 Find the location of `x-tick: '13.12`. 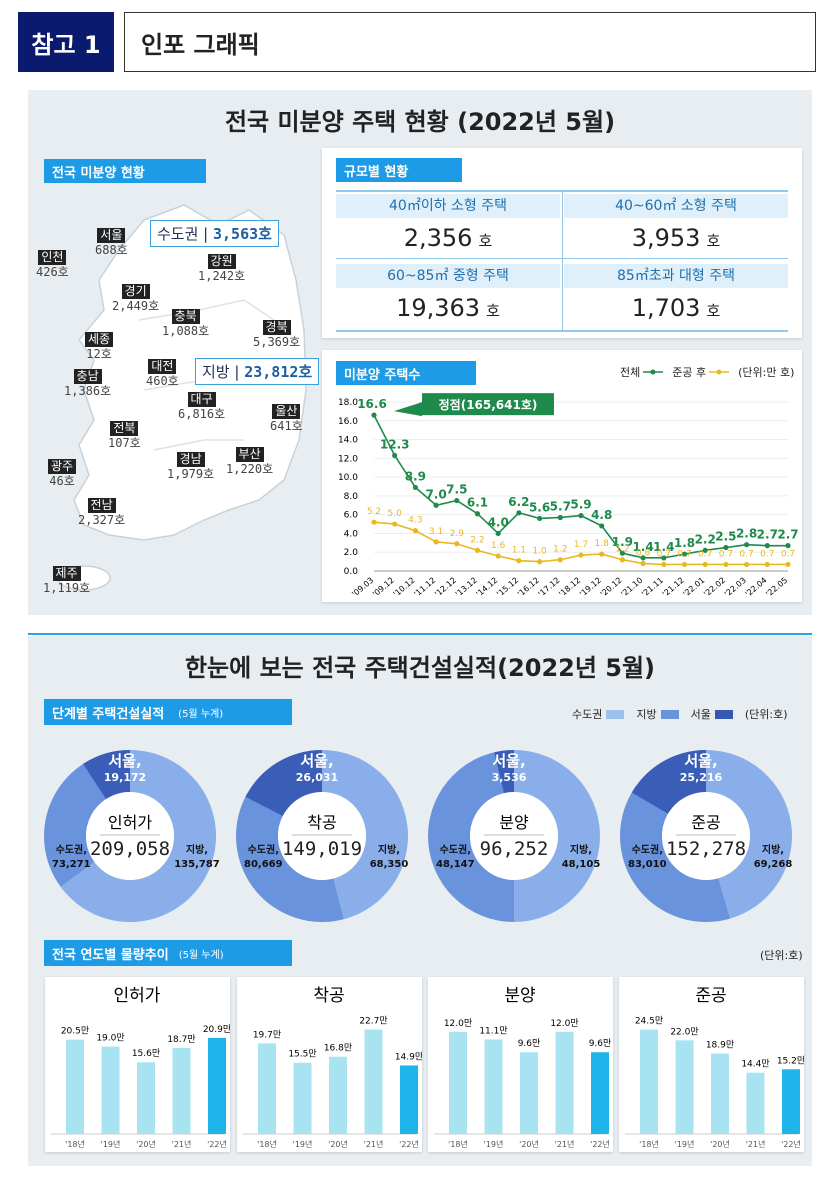

x-tick: '13.12 is located at coordinates (466, 587).